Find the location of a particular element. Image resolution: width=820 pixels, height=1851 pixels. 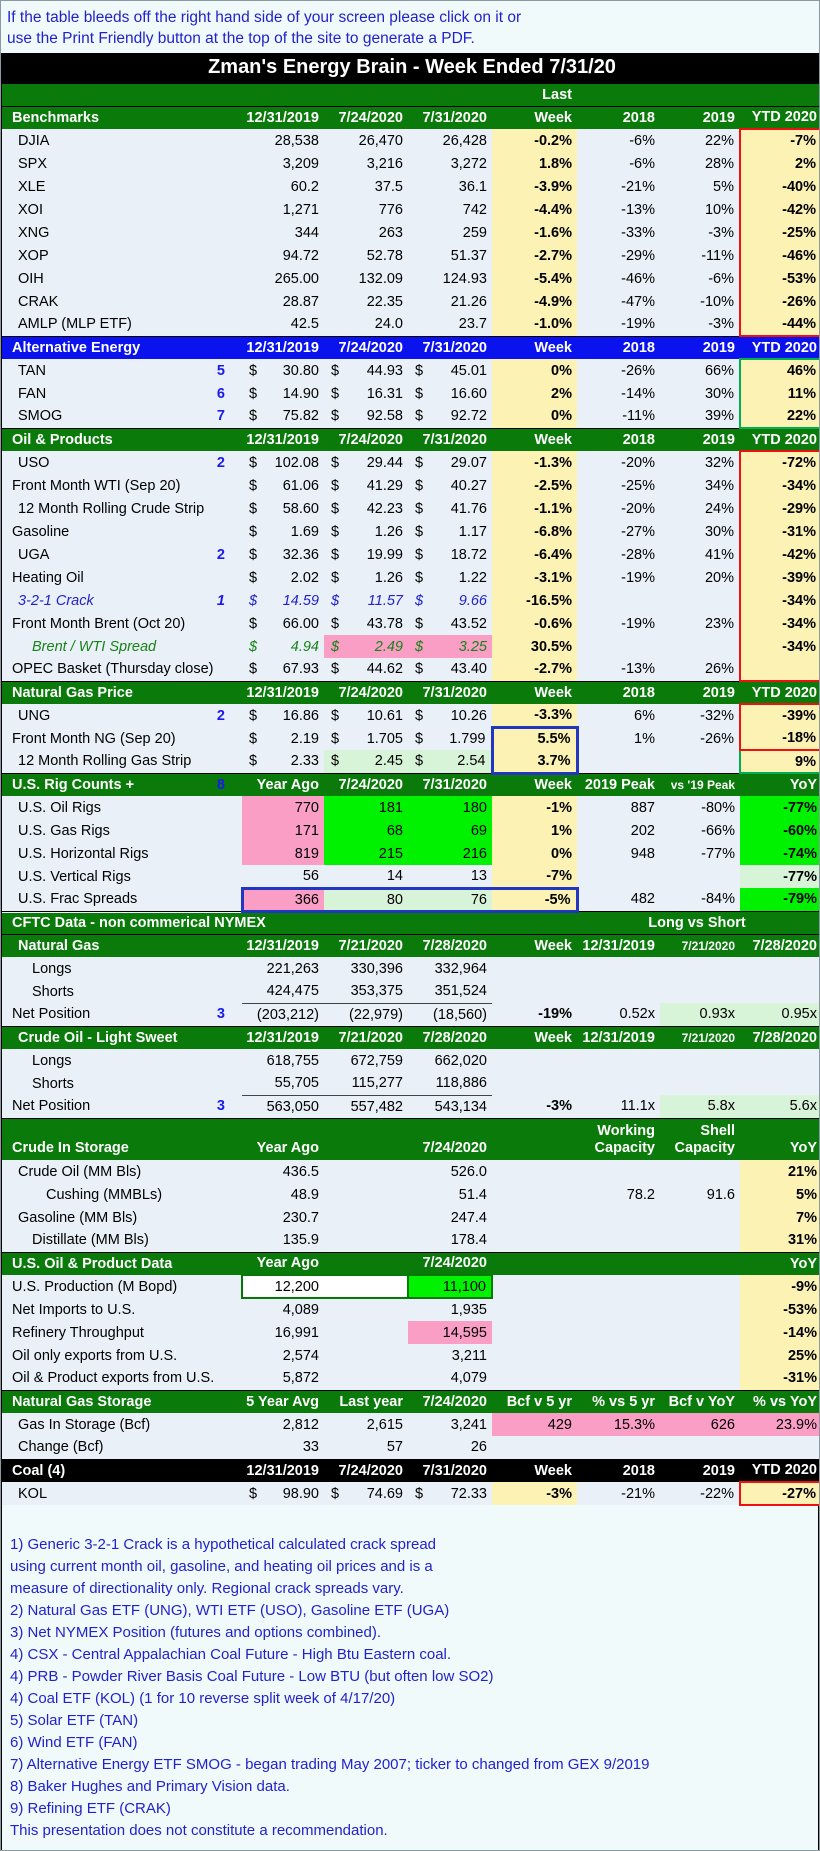

djia: DJIA 28,538 26,470 26,428 -0.2% -6% 22% -7% is located at coordinates (410, 140).